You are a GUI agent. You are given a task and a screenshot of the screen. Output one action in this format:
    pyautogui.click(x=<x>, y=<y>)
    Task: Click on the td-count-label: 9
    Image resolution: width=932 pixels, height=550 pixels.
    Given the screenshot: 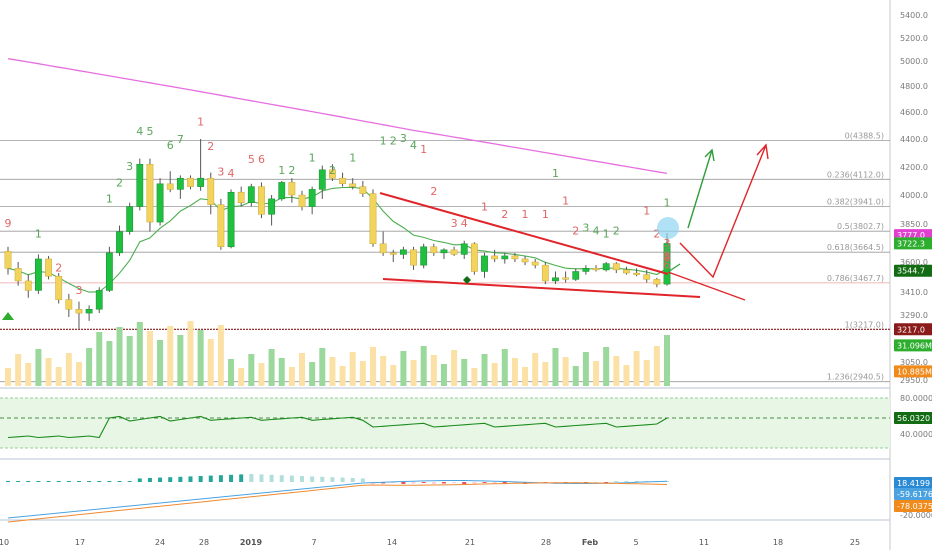 What is the action you would take?
    pyautogui.click(x=8, y=223)
    